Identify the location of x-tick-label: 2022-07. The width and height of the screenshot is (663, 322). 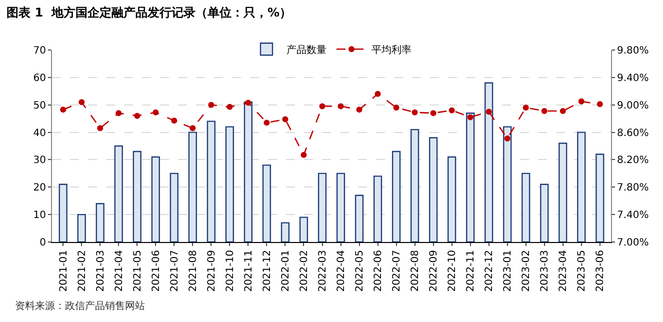
(397, 271).